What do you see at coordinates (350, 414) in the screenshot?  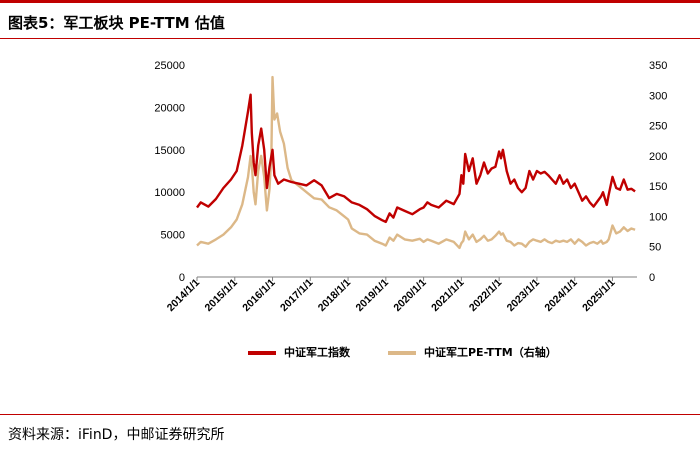 I see `bottom-rule` at bounding box center [350, 414].